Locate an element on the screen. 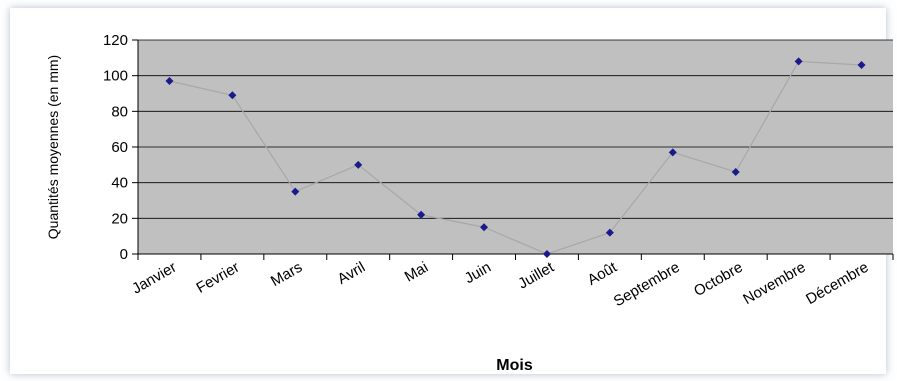 Image resolution: width=897 pixels, height=381 pixels. x-tick-label: Fevrier is located at coordinates (217, 278).